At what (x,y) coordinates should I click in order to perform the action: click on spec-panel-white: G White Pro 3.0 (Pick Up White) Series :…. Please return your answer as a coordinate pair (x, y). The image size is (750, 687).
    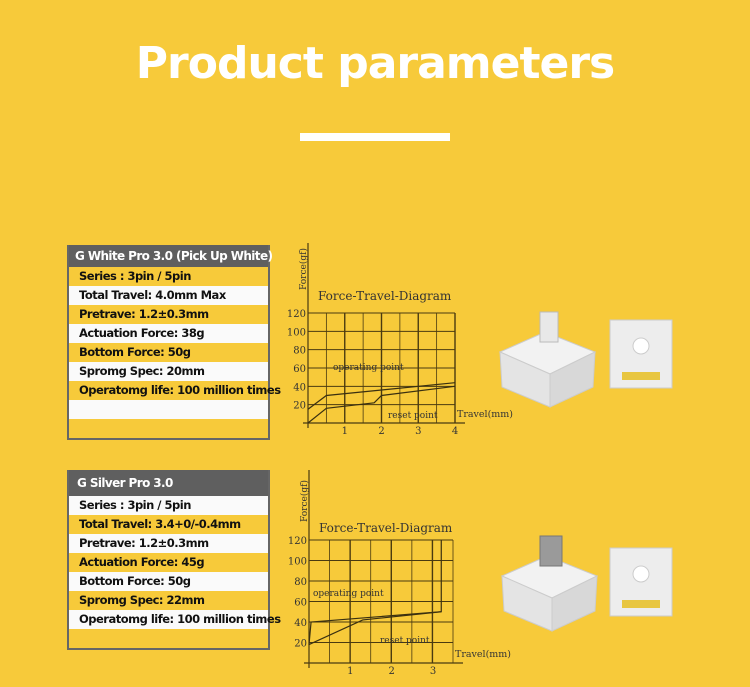
    Looking at the image, I should click on (174, 342).